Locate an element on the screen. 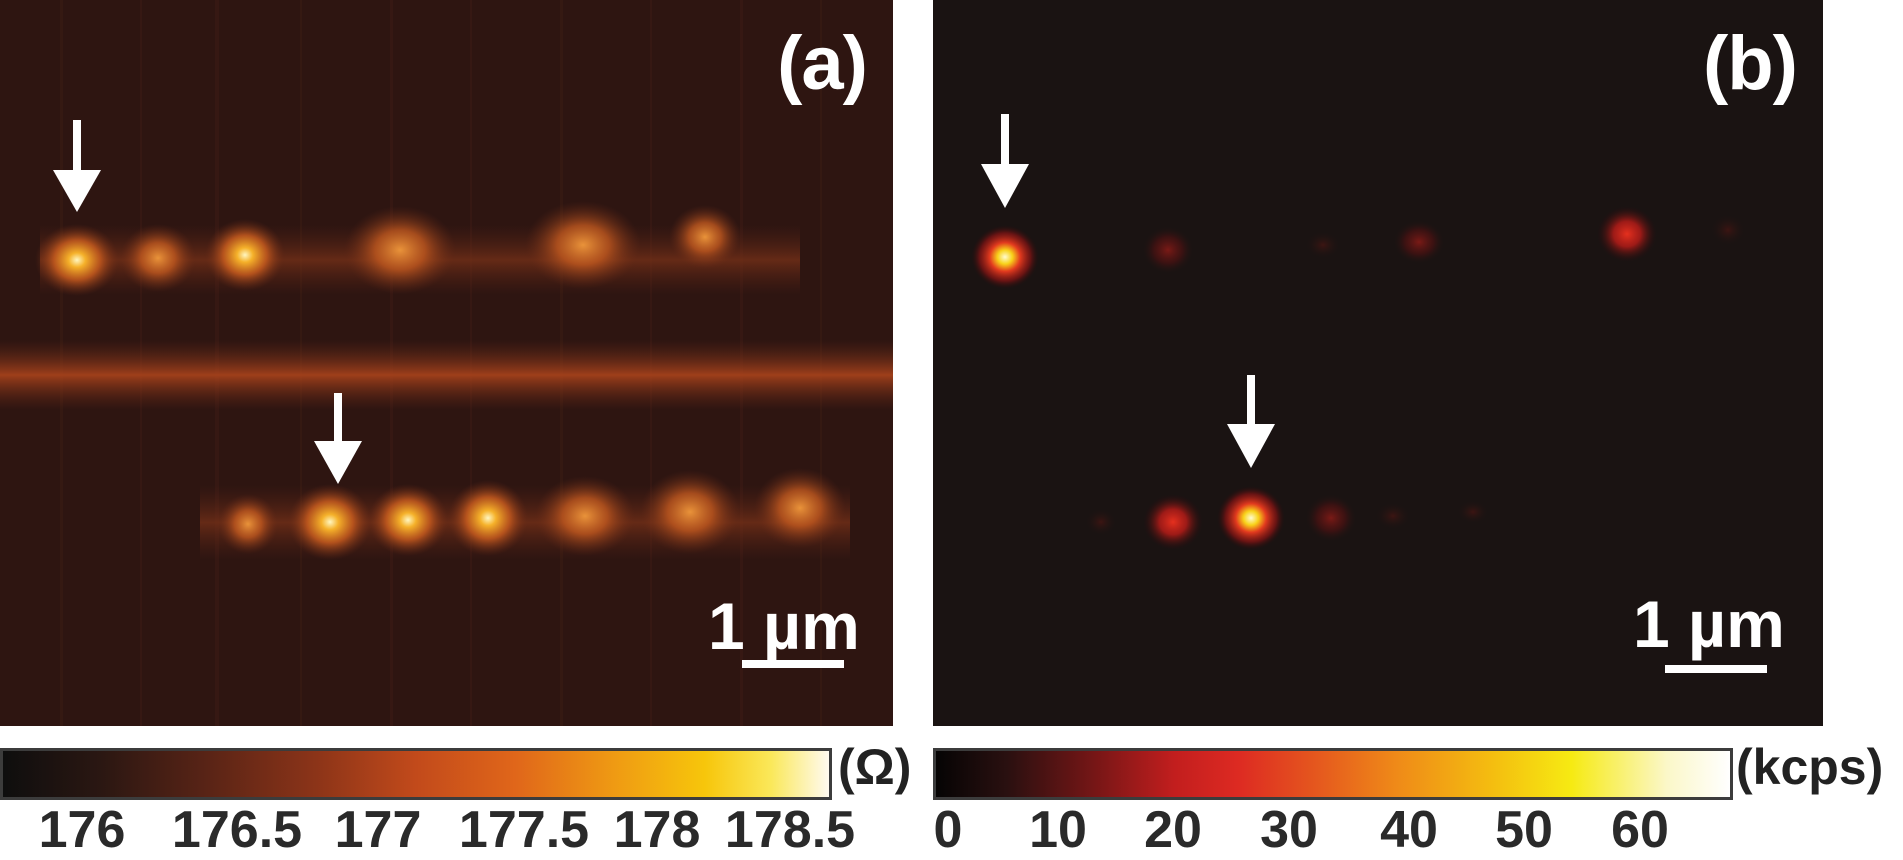  spot-a4 is located at coordinates (400, 250).